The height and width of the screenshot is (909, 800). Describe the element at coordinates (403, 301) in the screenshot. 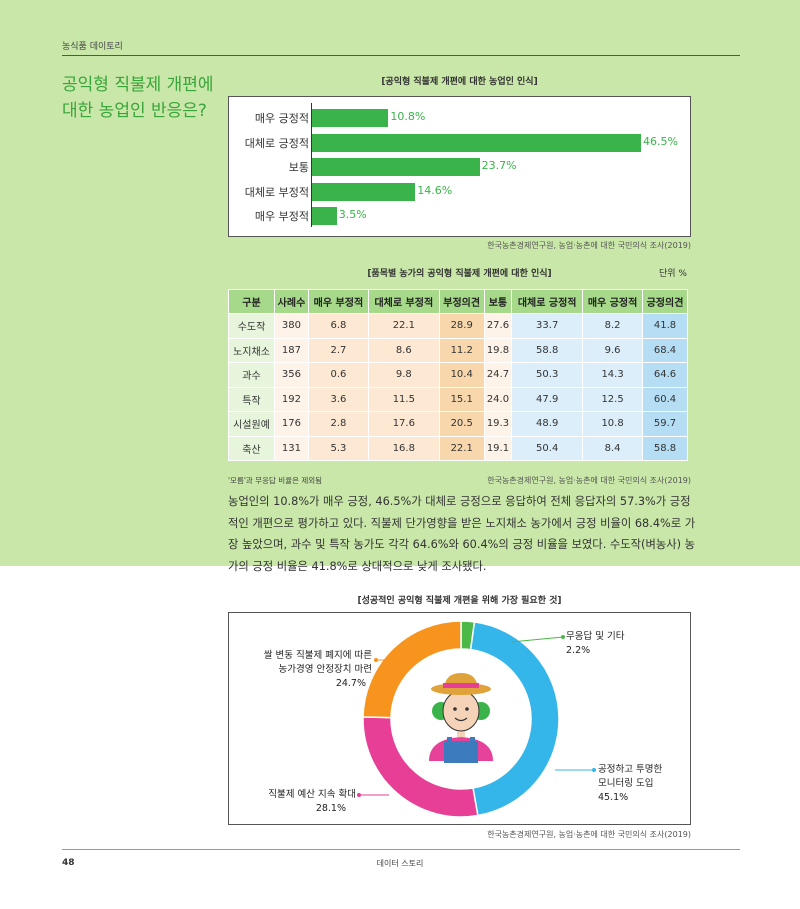

I see `table-header-cell: 대체로 부정적` at that location.